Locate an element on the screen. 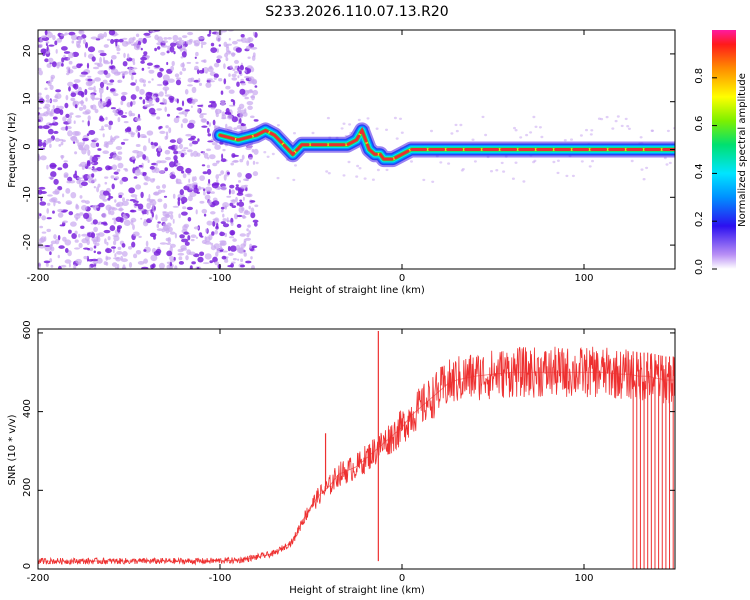 Image resolution: width=750 pixels, height=600 pixels. spectrogram-x-tick-label: 100 is located at coordinates (583, 278).